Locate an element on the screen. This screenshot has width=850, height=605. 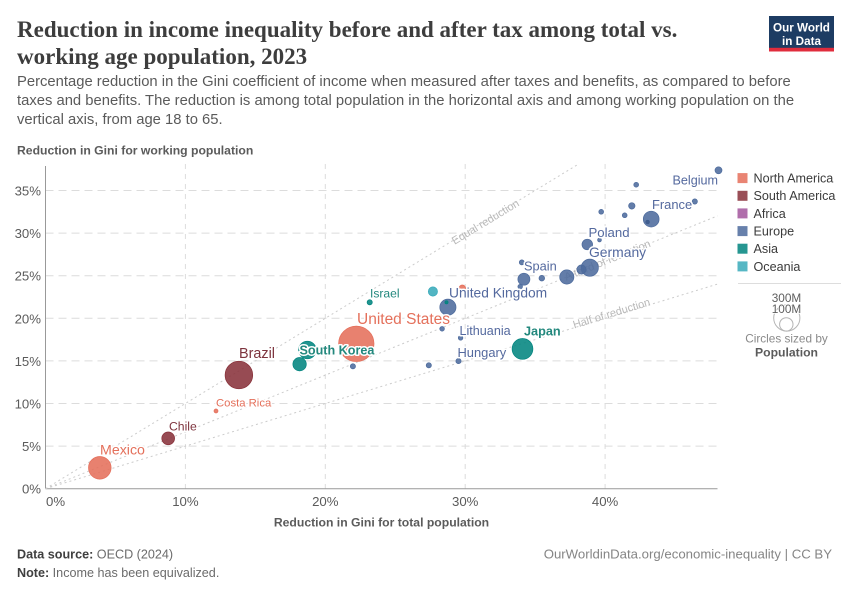
svg-text: Our World is located at coordinates (801, 28).